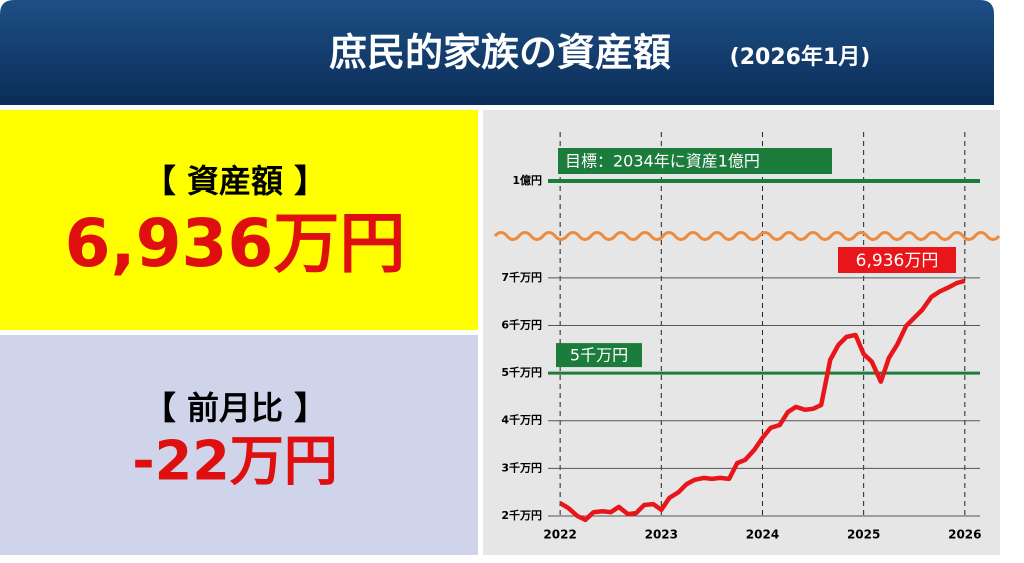 The height and width of the screenshot is (563, 1024). I want to click on asset-value: 6,936万円, so click(235, 243).